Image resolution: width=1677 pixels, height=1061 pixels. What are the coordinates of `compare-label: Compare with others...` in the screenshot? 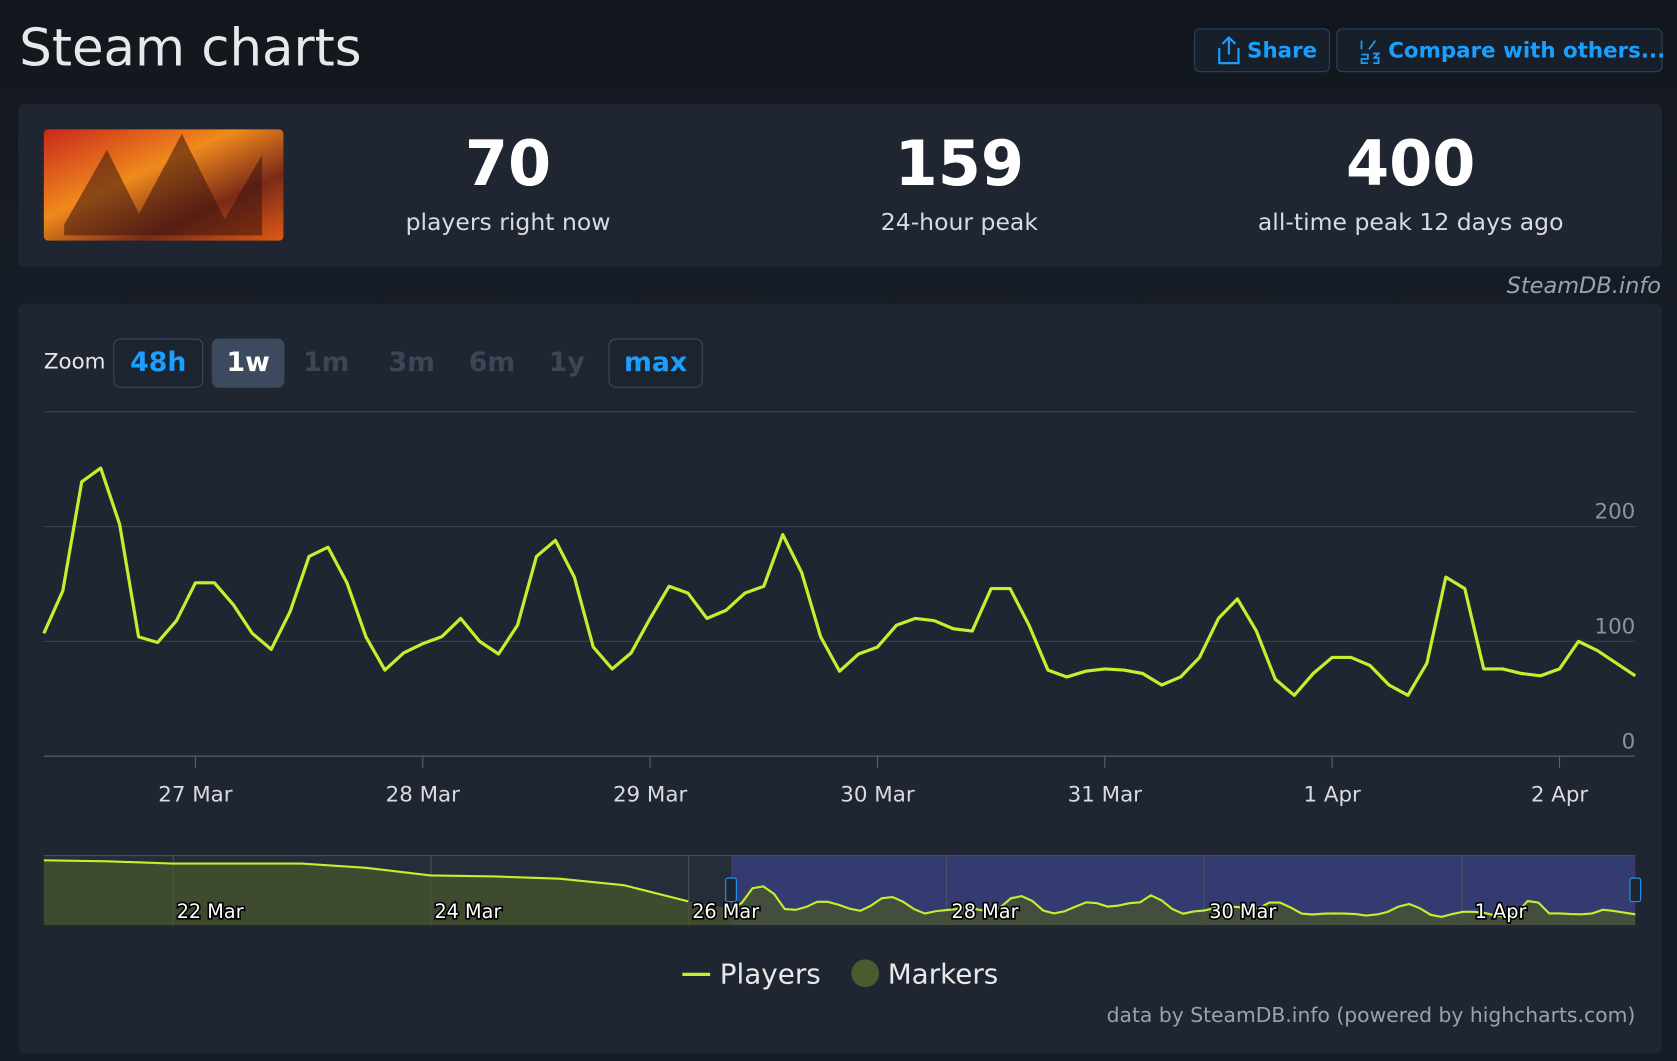 It's located at (1526, 50).